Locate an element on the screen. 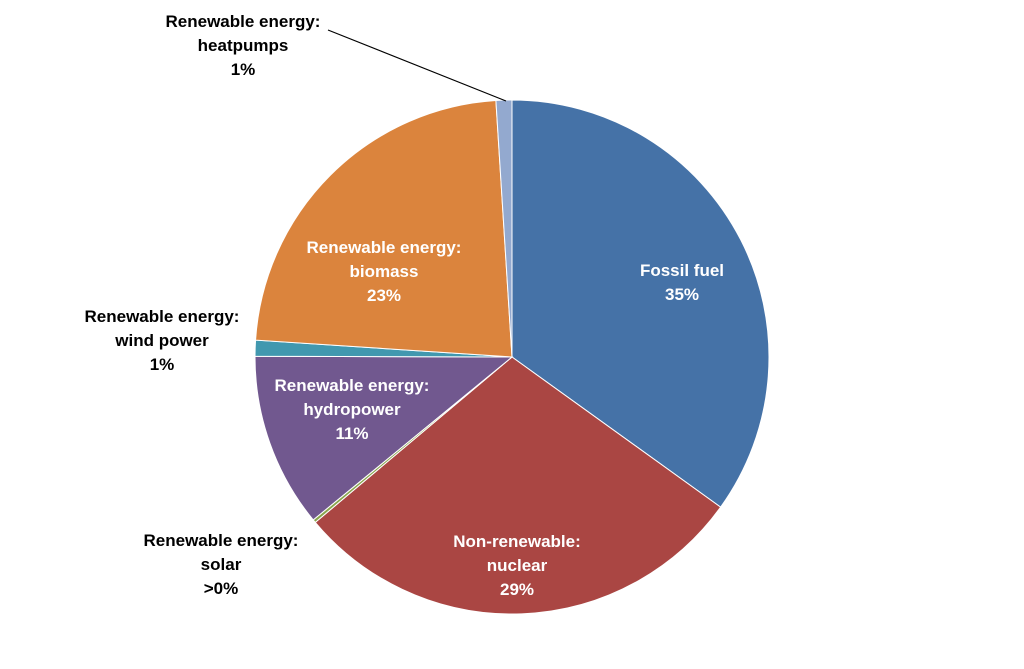  slice-label: Renewable energy: wind power 1% is located at coordinates (162, 341).